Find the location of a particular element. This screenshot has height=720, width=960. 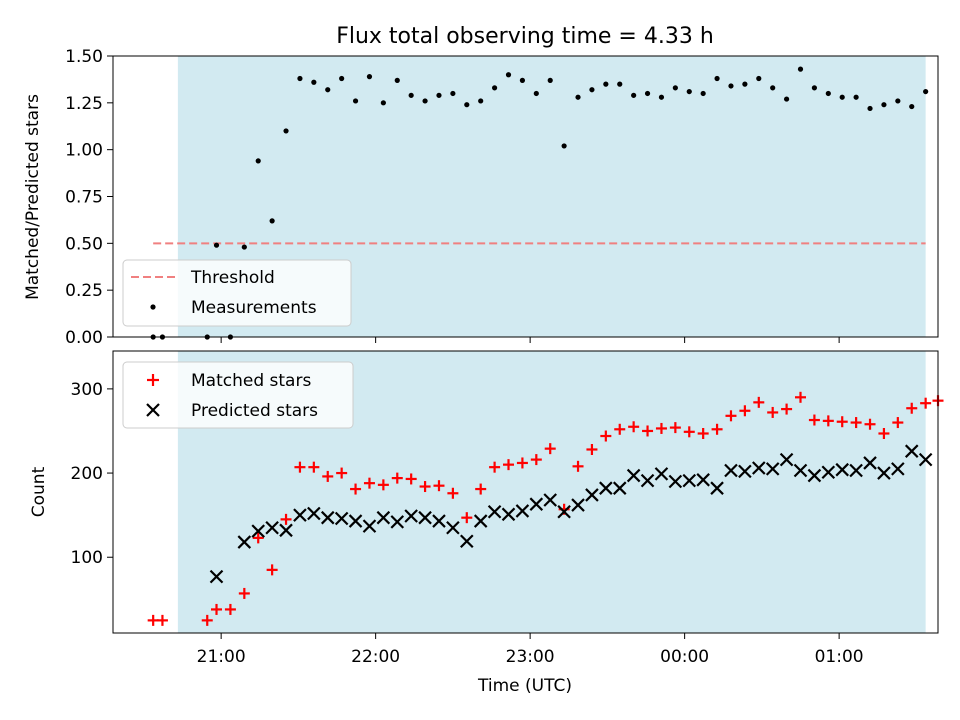

top-y-tick-label: 0.00 is located at coordinates (84, 338).